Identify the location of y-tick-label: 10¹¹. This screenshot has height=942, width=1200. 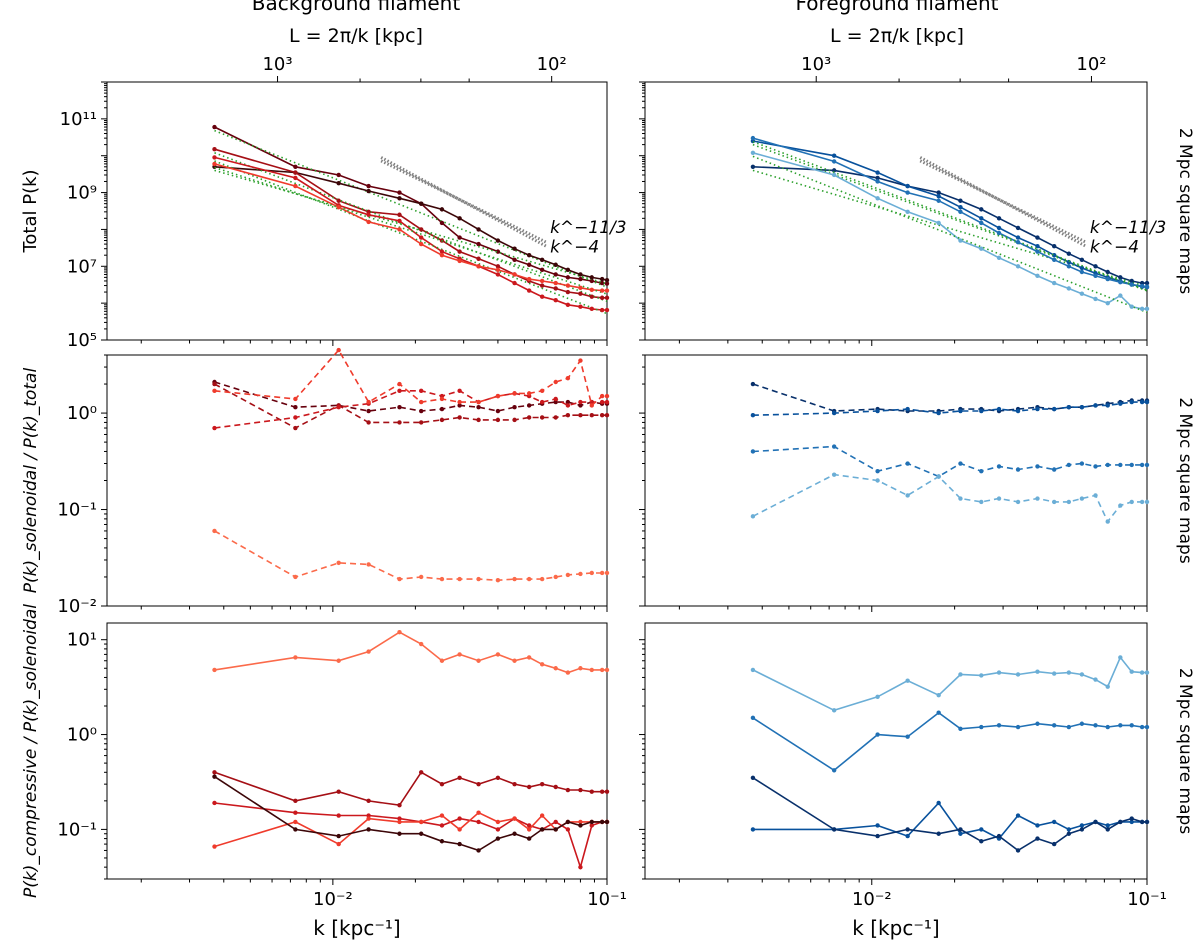
(78, 119).